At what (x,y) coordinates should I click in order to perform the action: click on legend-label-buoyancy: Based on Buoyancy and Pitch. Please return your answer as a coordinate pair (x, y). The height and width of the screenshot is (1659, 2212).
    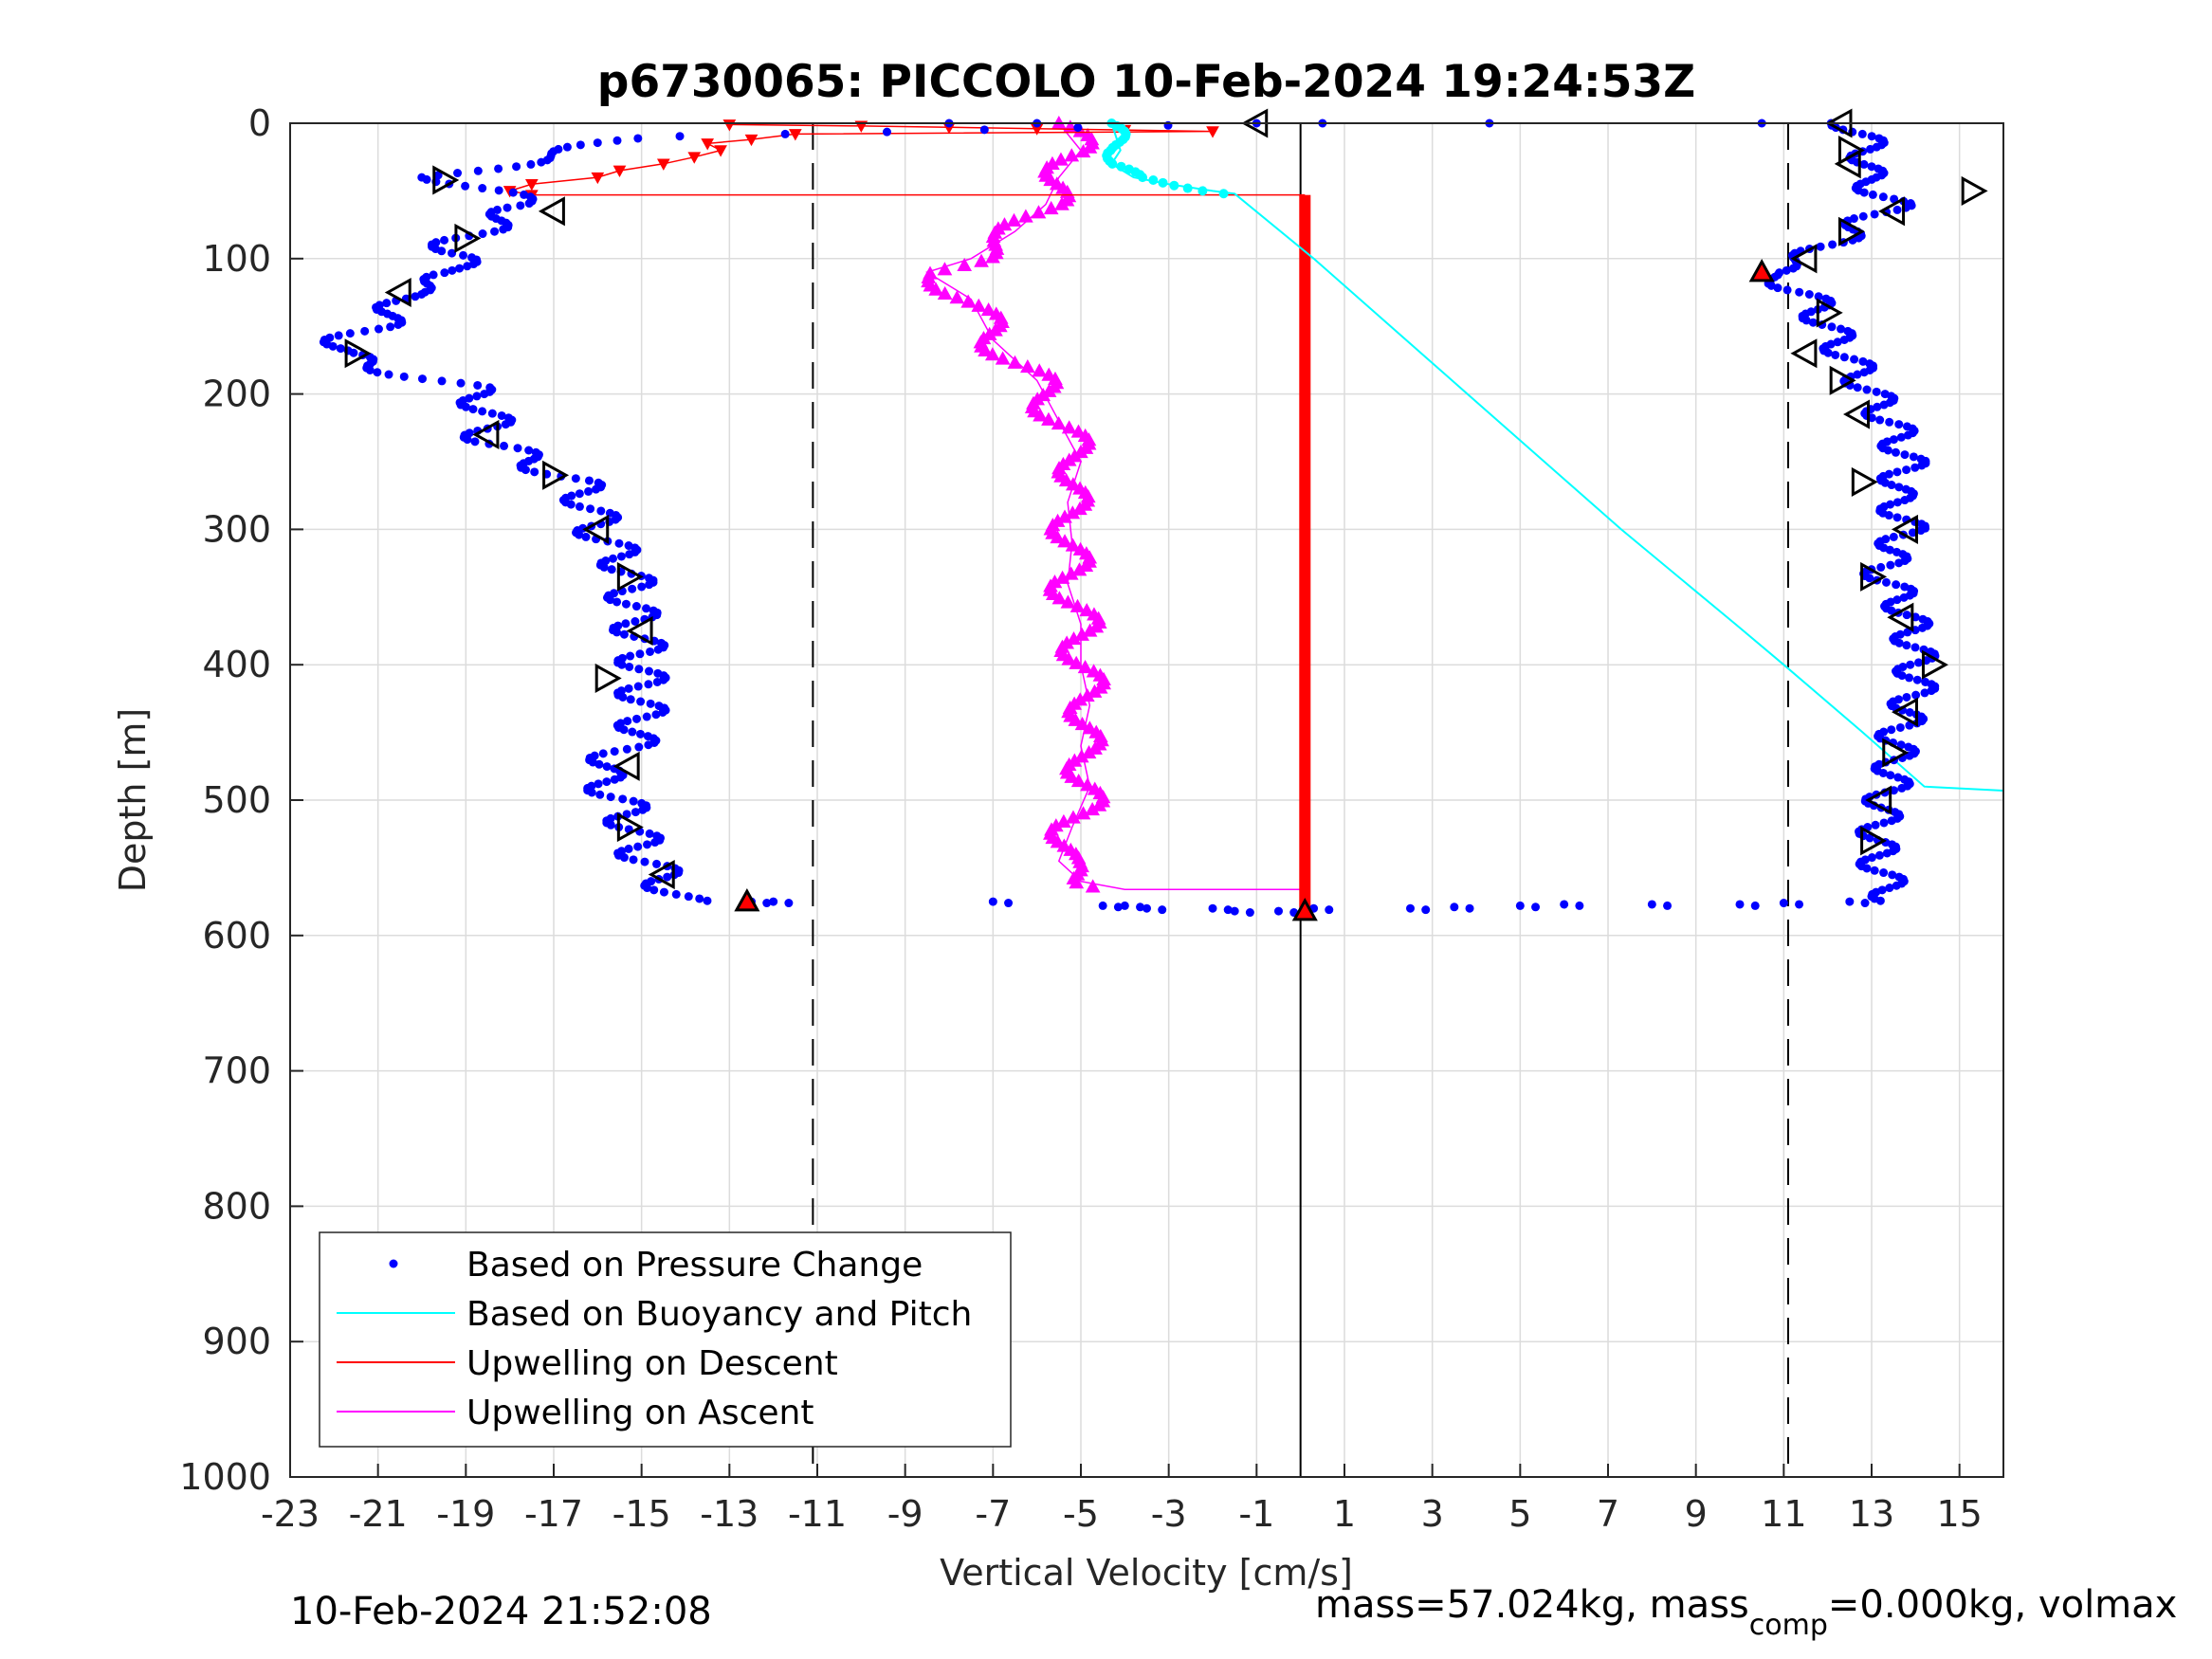
    Looking at the image, I should click on (719, 1314).